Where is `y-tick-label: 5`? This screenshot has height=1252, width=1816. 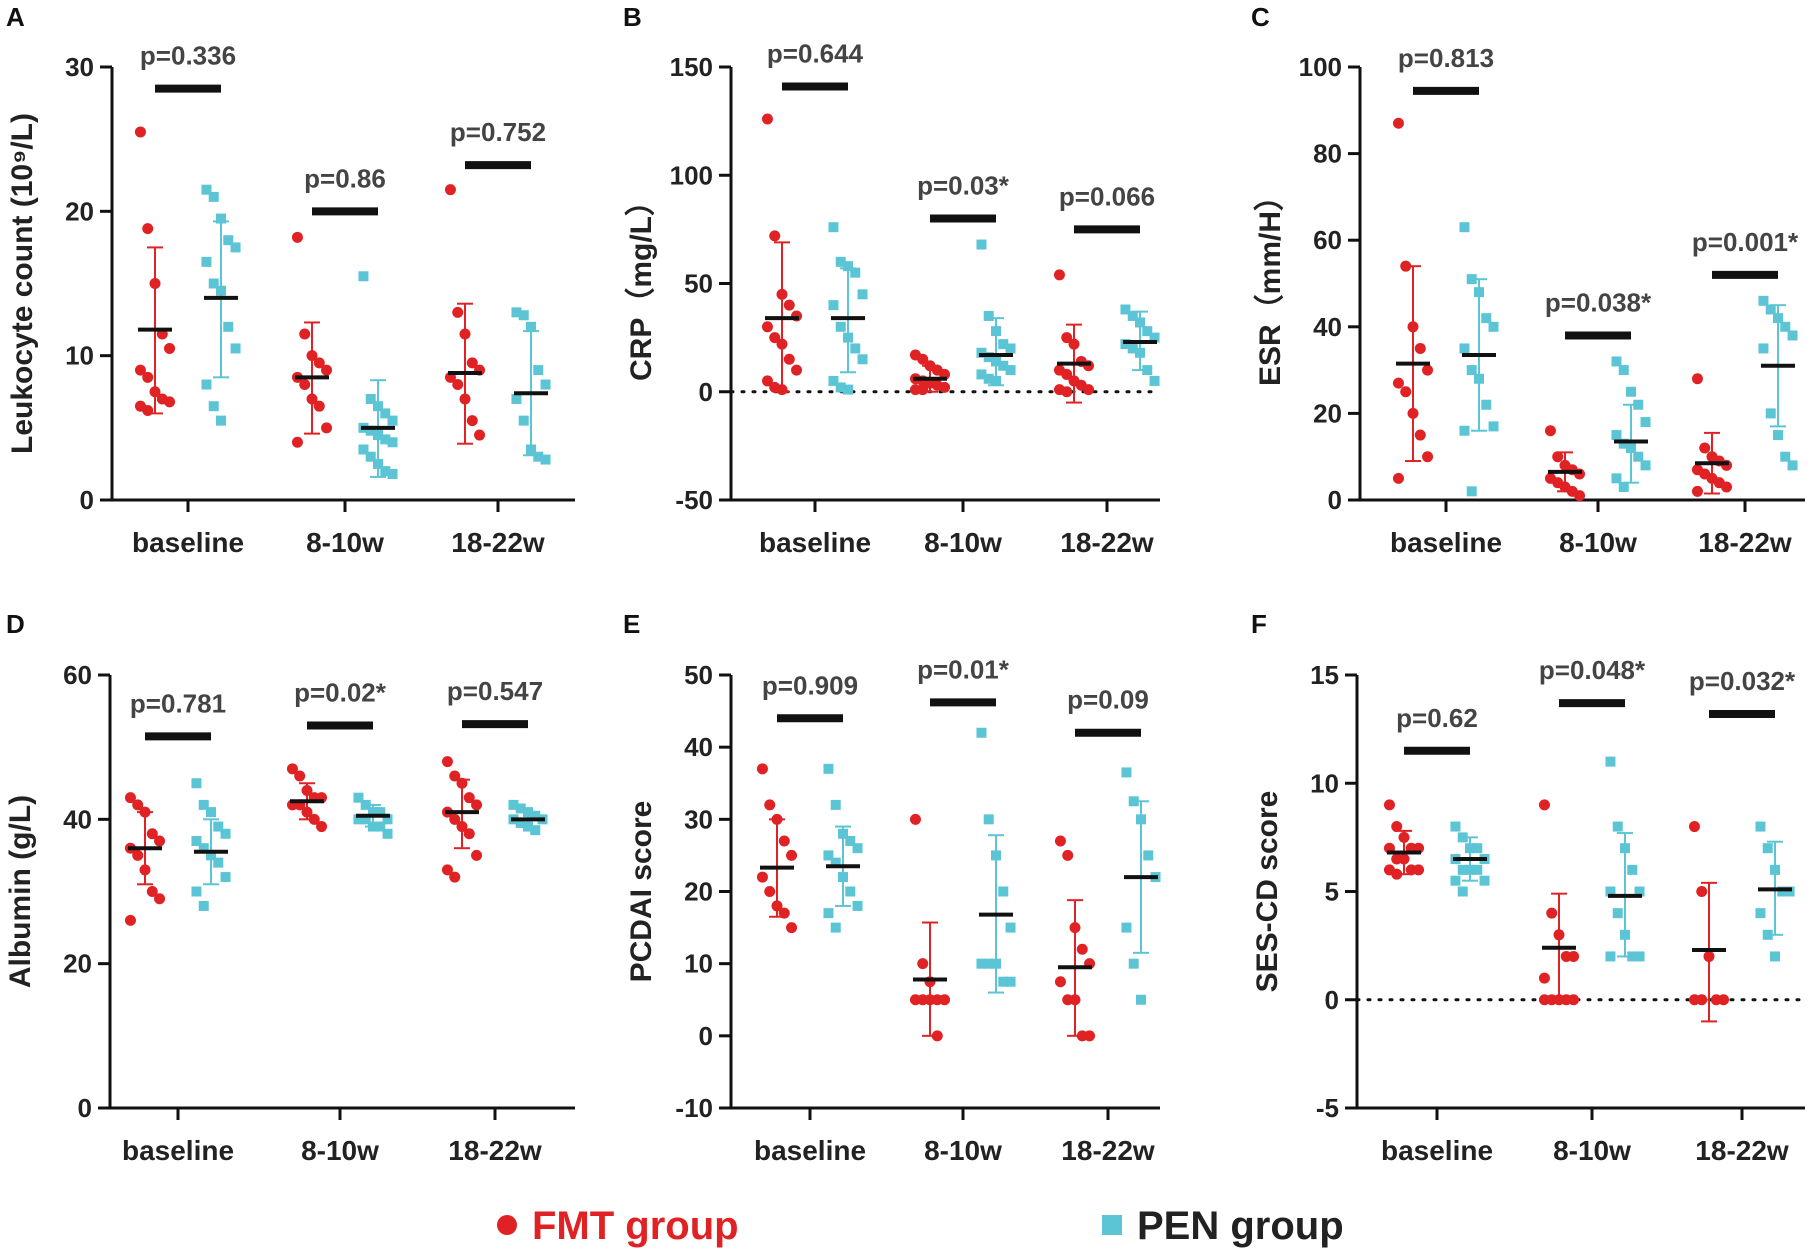 y-tick-label: 5 is located at coordinates (1332, 892).